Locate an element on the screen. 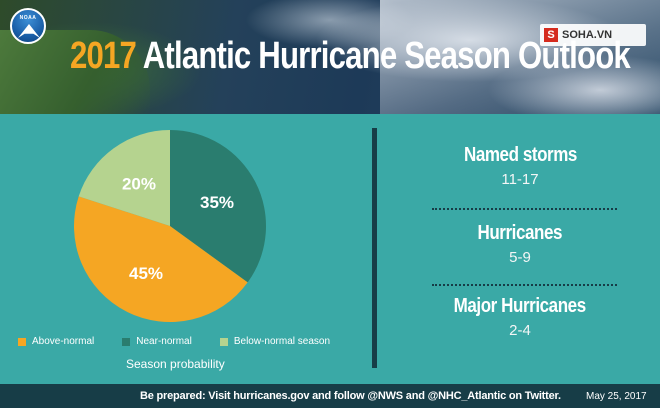 This screenshot has height=408, width=660. stat-hurricanes: Hurricanes 5-9 is located at coordinates (520, 244).